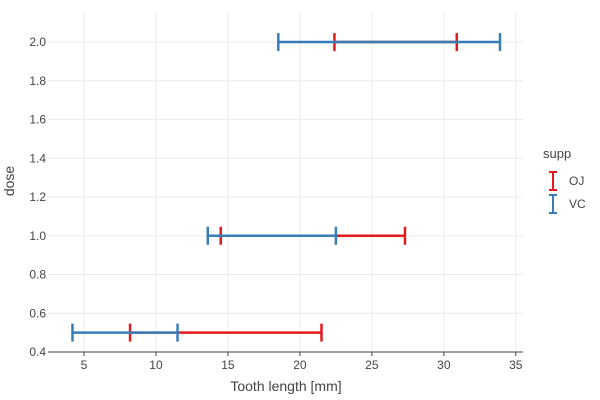  Describe the element at coordinates (516, 365) in the screenshot. I see `x-tick-label: 35` at that location.